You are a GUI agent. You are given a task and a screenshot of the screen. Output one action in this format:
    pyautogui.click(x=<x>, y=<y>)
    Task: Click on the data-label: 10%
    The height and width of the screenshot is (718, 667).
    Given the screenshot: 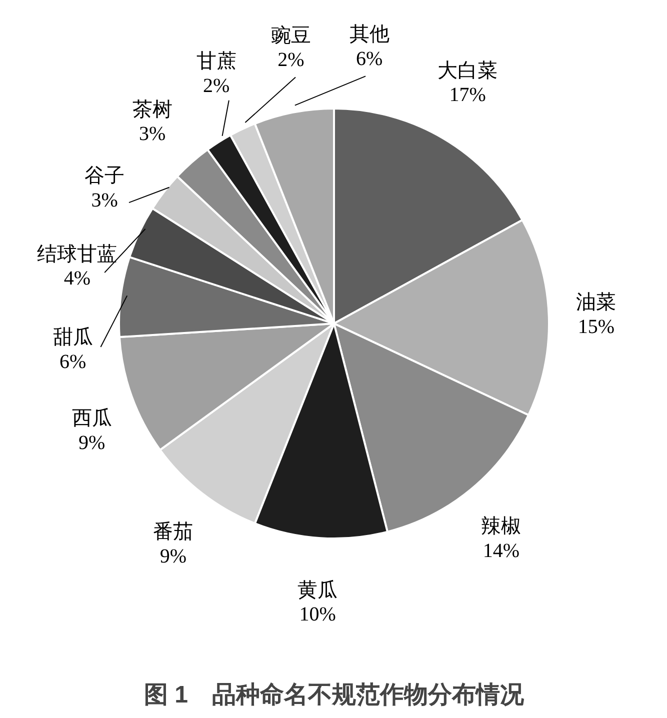 What is the action you would take?
    pyautogui.click(x=317, y=615)
    